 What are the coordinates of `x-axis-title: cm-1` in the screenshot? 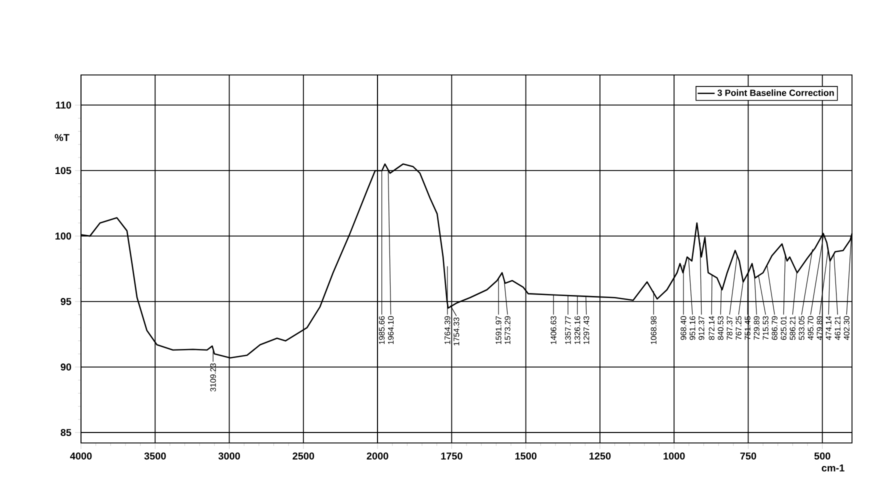 It's located at (833, 468).